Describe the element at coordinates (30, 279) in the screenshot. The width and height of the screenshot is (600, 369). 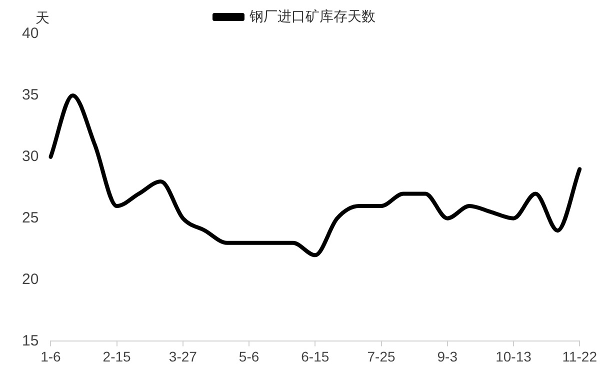
I see `y-tick-label: 20` at that location.